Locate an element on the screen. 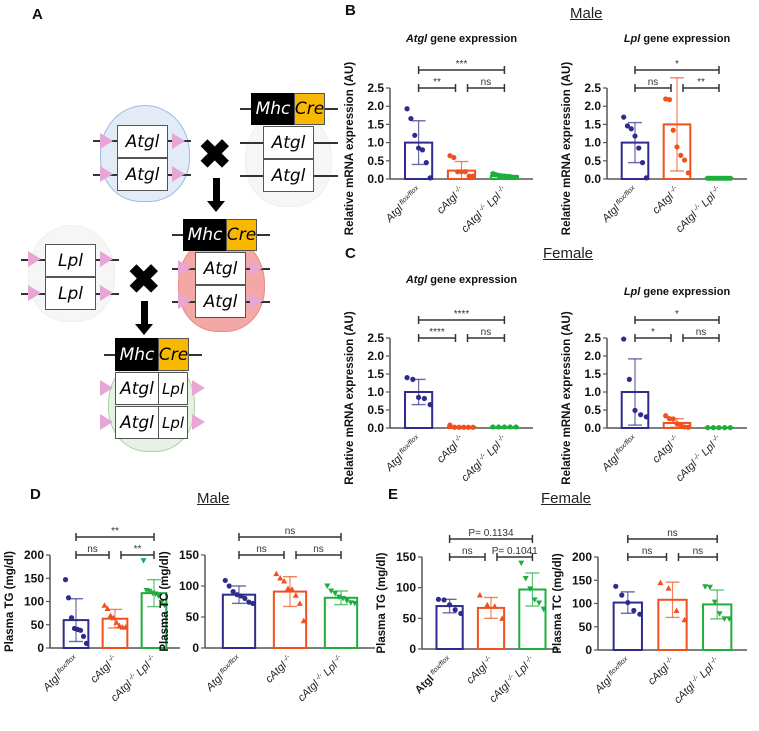  panel-label-c: C is located at coordinates (350, 253).